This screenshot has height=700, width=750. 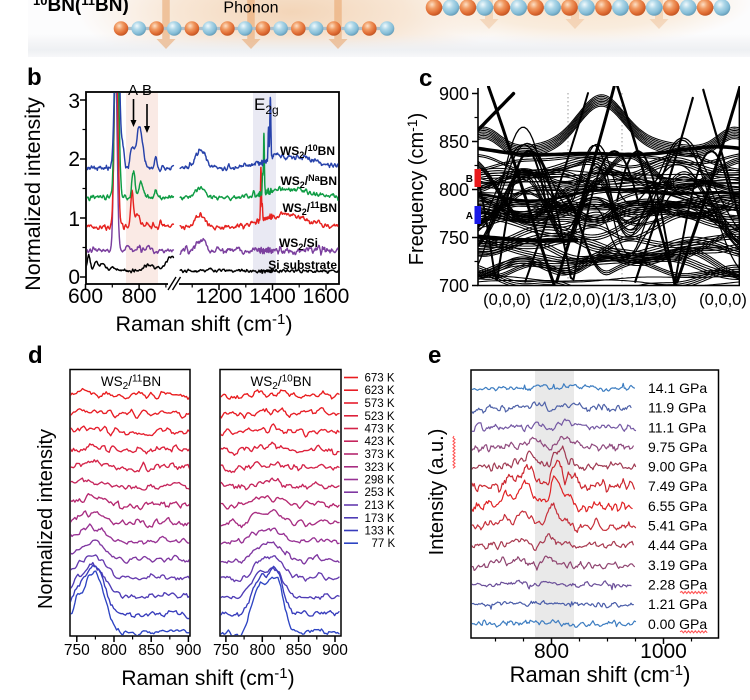 What do you see at coordinates (380, 391) in the screenshot?
I see `svg-text: 623 K` at bounding box center [380, 391].